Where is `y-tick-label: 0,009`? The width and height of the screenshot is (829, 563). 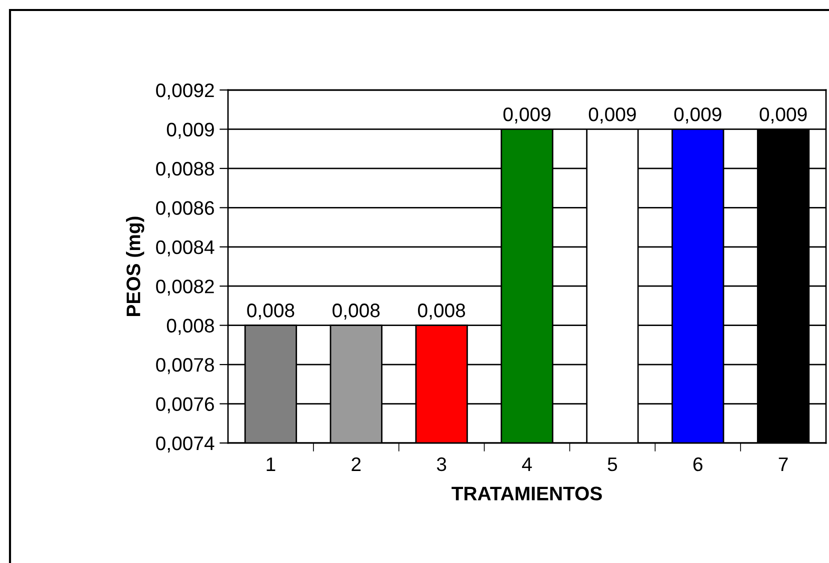
y-tick-label: 0,009 is located at coordinates (190, 130).